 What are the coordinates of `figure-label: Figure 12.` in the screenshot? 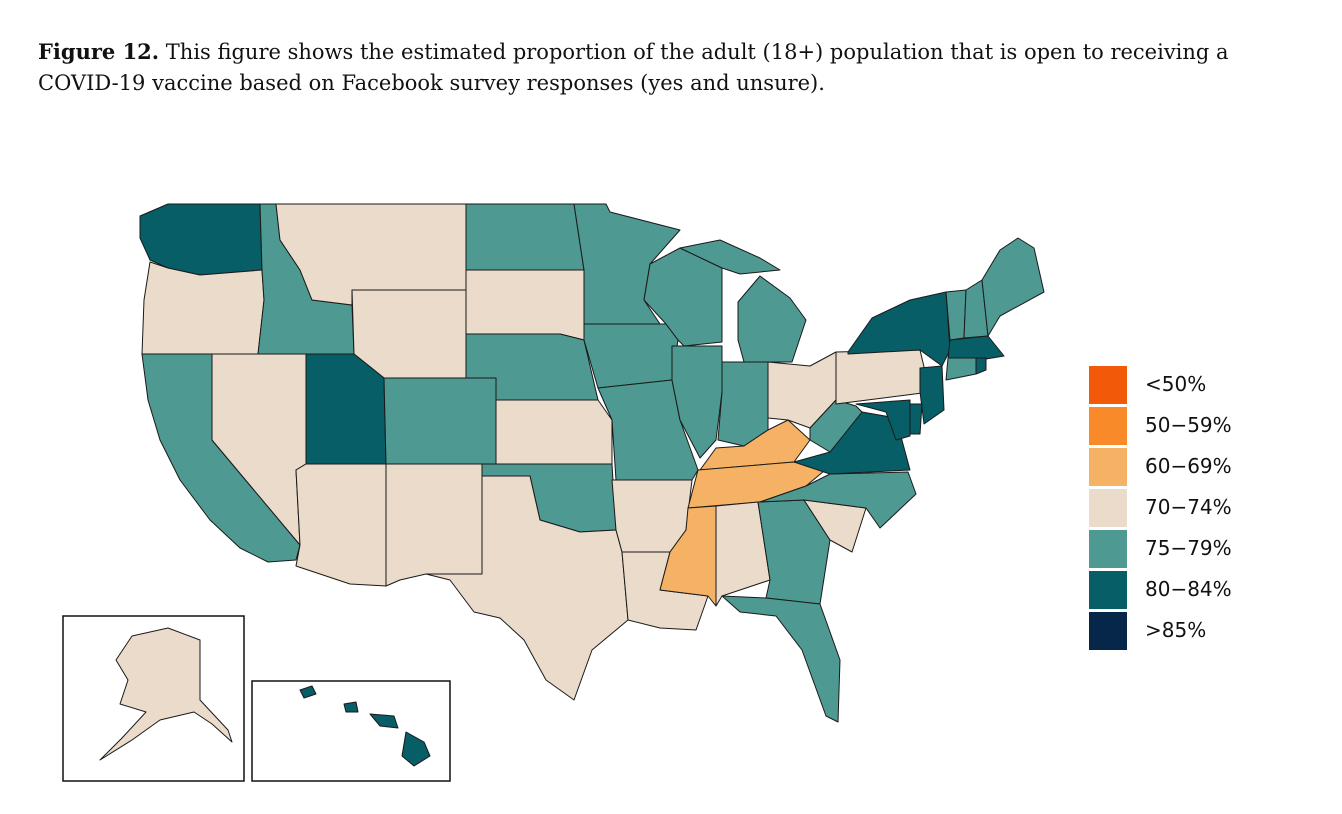 It's located at (99, 51).